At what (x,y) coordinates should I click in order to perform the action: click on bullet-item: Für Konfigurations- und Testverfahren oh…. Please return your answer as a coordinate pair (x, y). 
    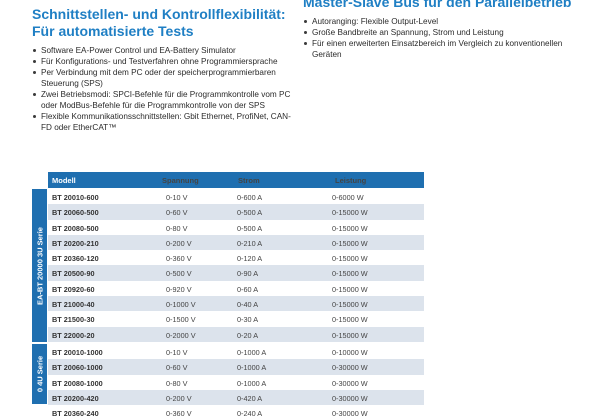
    Looking at the image, I should click on (166, 61).